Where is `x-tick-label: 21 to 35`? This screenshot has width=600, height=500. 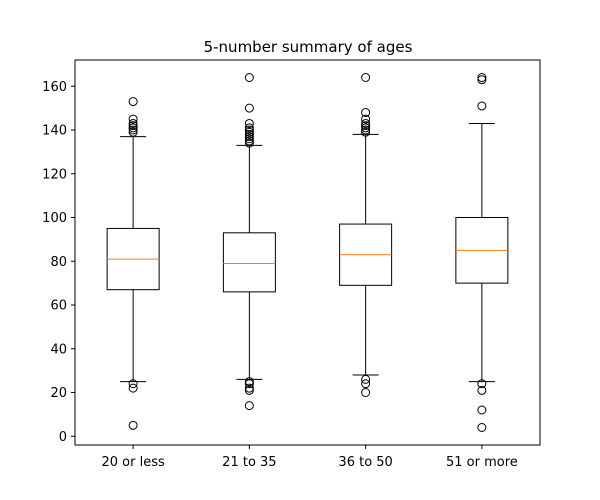 x-tick-label: 21 to 35 is located at coordinates (249, 462).